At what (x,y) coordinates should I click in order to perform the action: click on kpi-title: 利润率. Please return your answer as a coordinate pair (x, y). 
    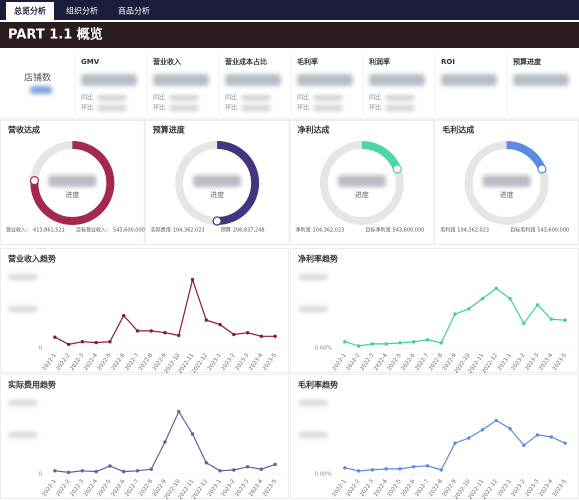
    Looking at the image, I should click on (379, 61).